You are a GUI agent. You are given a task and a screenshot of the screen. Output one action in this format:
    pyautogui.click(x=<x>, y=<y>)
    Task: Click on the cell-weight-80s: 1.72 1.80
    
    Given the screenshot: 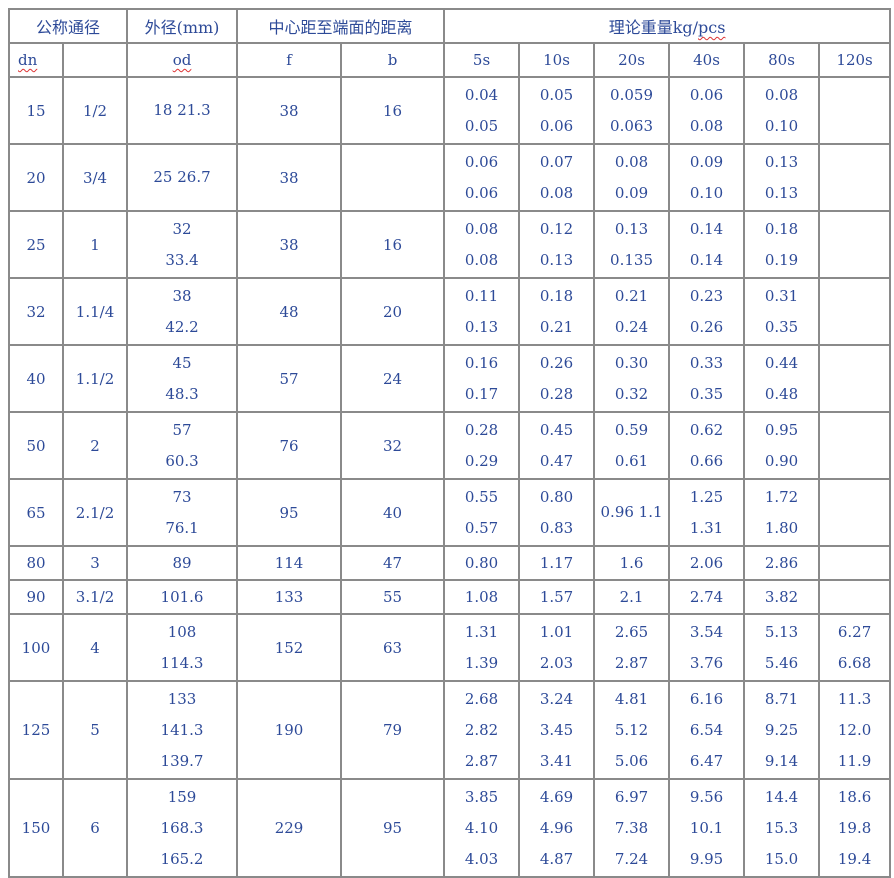 What is the action you would take?
    pyautogui.click(x=783, y=513)
    